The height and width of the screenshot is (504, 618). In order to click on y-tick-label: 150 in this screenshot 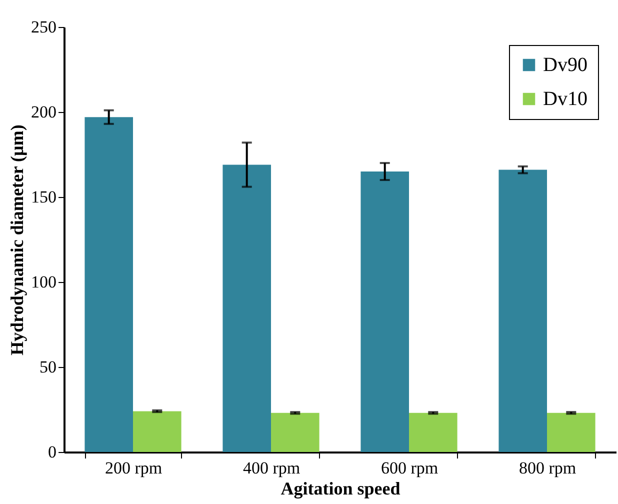, I will do `click(43, 197)`.